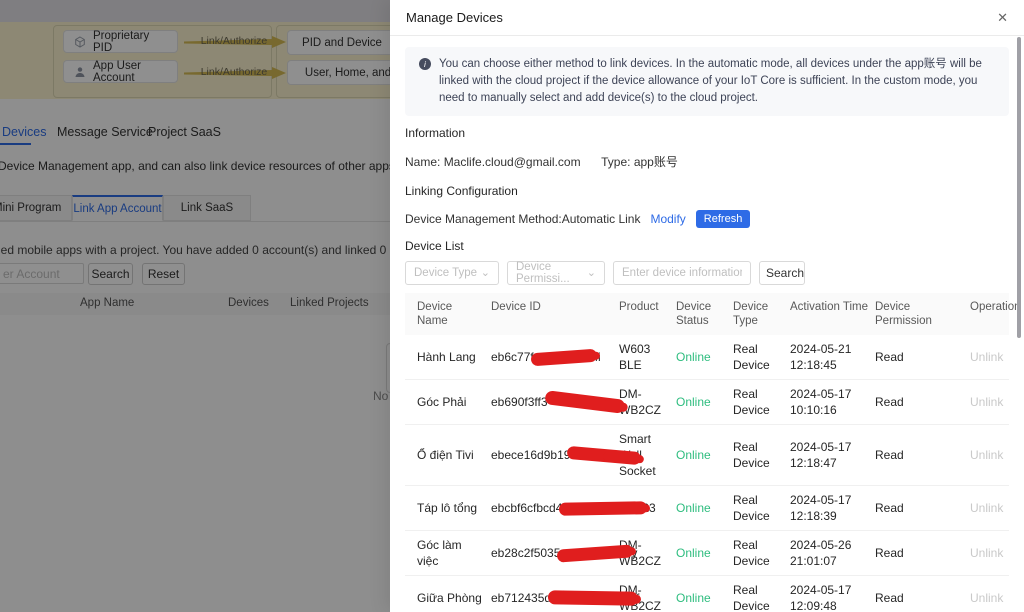 Image resolution: width=1024 pixels, height=612 pixels. I want to click on device-name: Góc làm việc, so click(439, 553).